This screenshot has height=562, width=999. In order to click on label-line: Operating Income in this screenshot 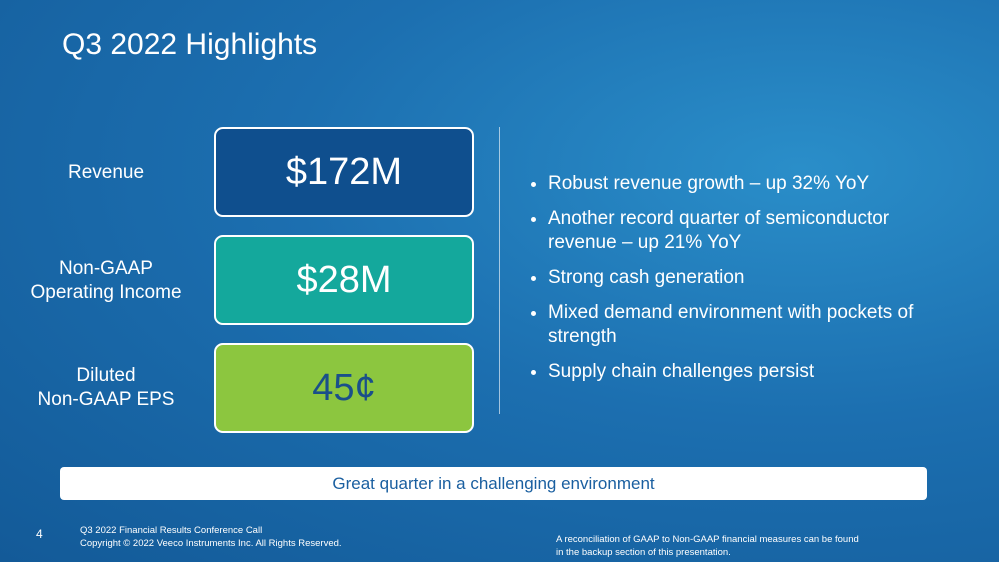, I will do `click(106, 292)`.